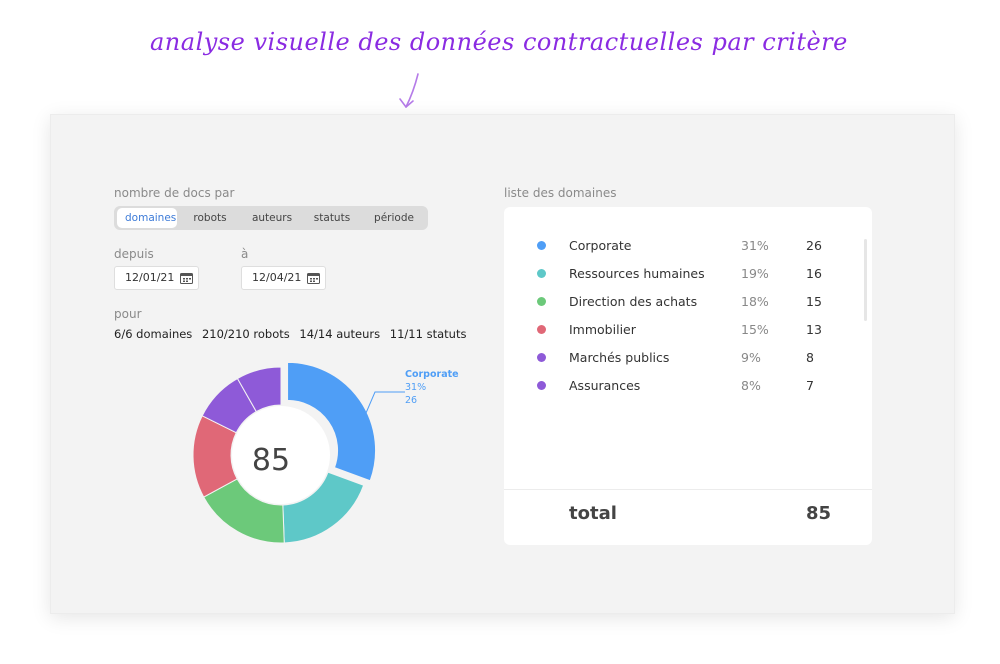 The height and width of the screenshot is (664, 1000). Describe the element at coordinates (688, 489) in the screenshot. I see `total-divider` at that location.